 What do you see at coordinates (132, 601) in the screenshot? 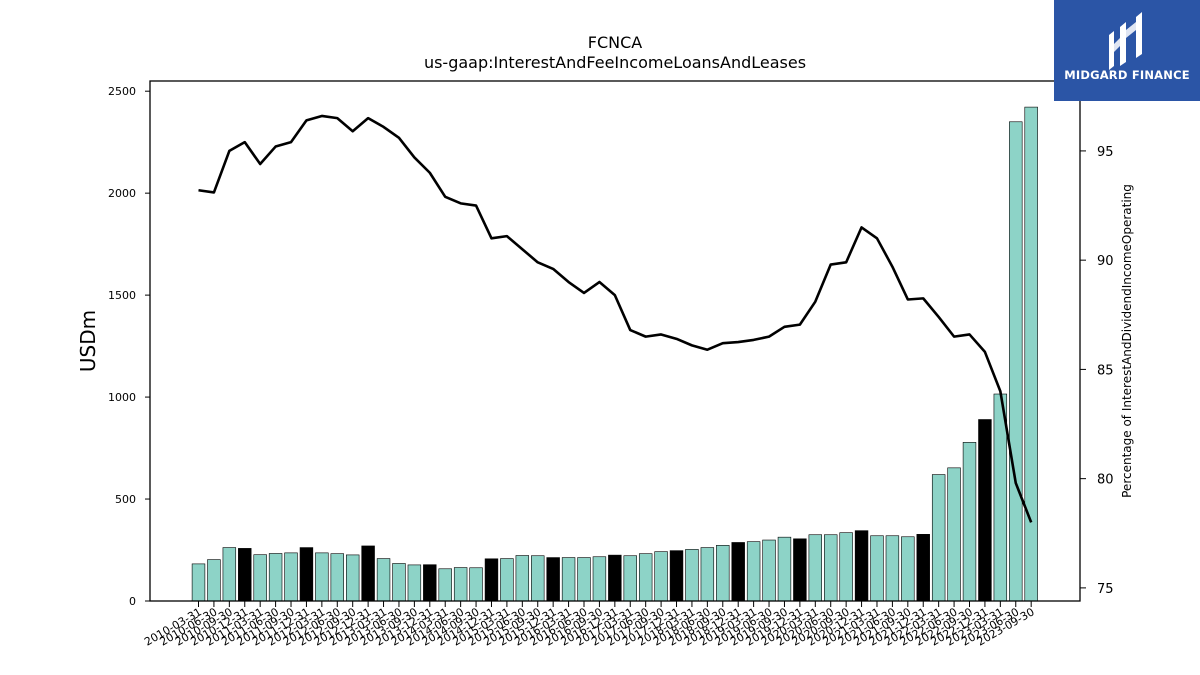
I see `y-tick-label: 0` at bounding box center [132, 601].